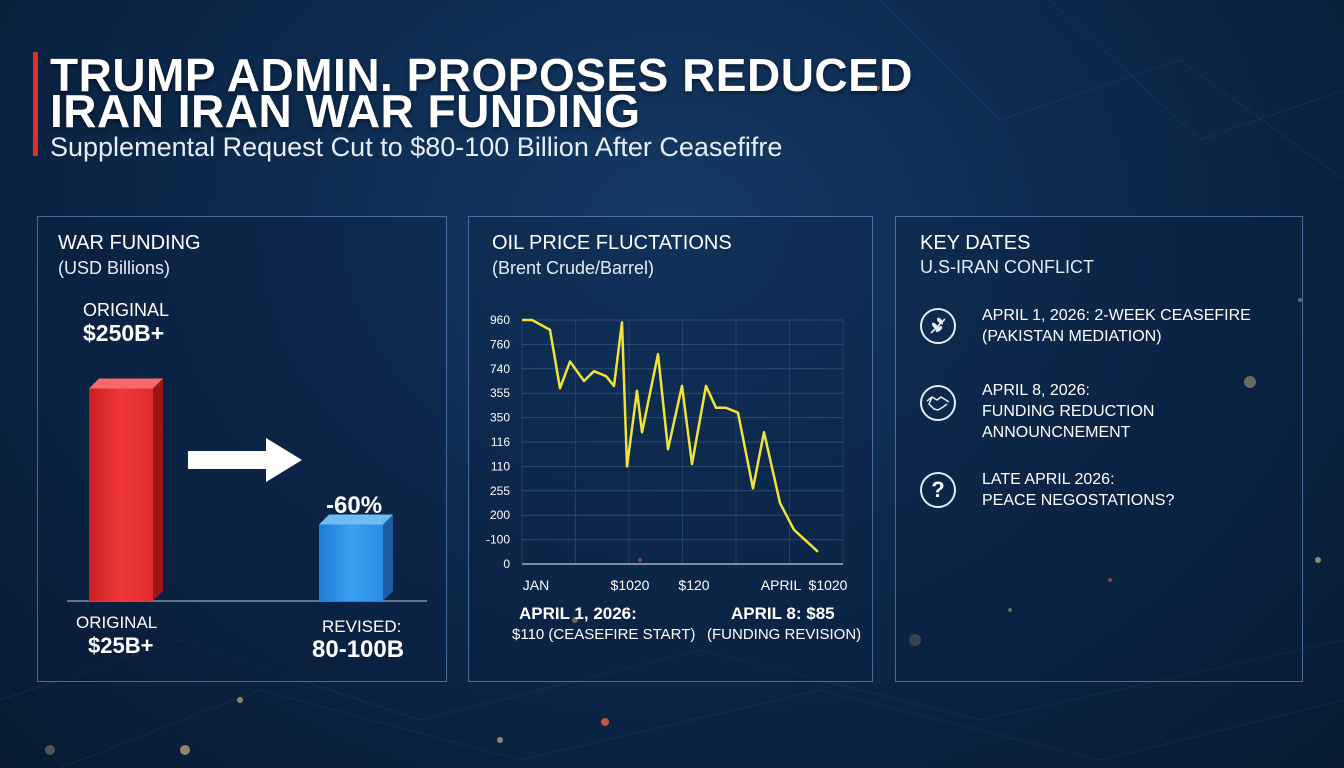 This screenshot has height=768, width=1344. I want to click on original-top-label: ORIGINAL, so click(126, 310).